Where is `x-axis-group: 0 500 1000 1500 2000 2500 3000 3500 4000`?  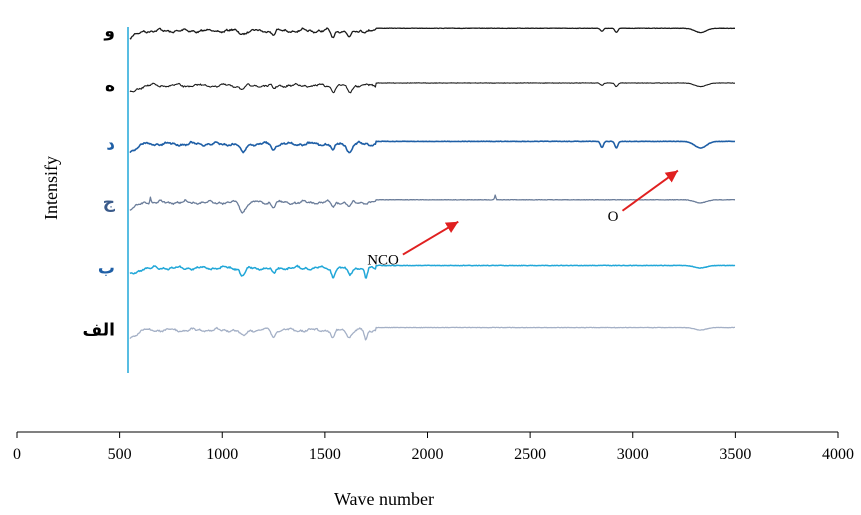
x-axis-group: 0 500 1000 1500 2000 2500 3000 3500 4000 is located at coordinates (433, 447).